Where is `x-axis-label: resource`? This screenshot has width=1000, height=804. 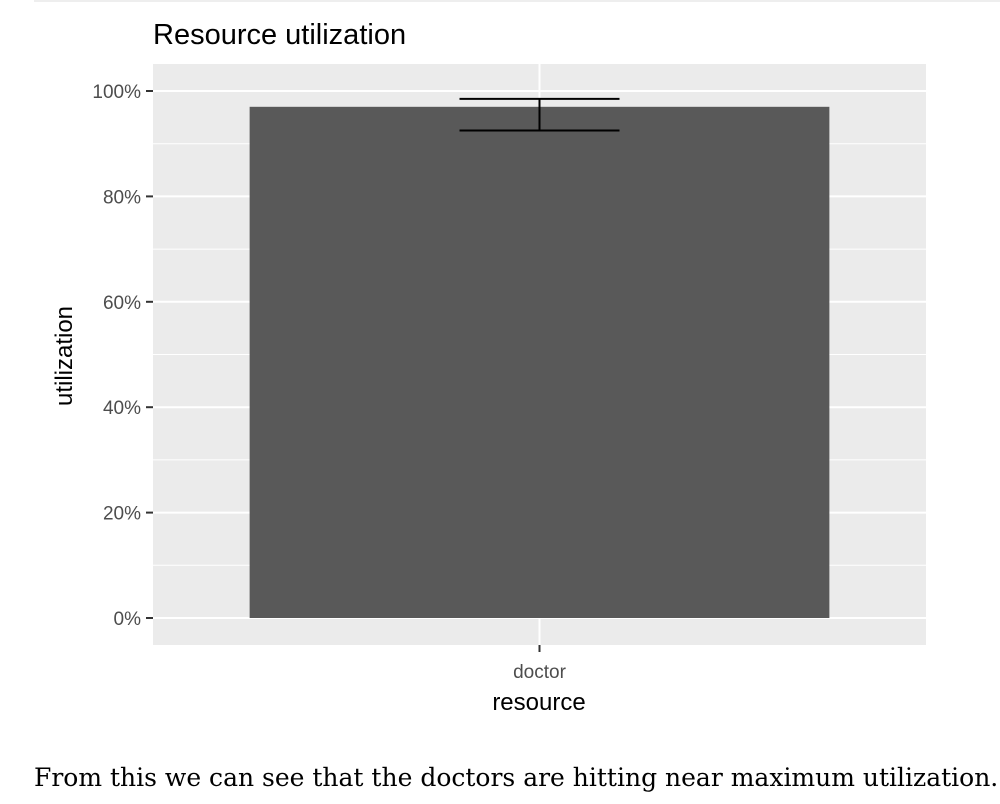
x-axis-label: resource is located at coordinates (538, 702).